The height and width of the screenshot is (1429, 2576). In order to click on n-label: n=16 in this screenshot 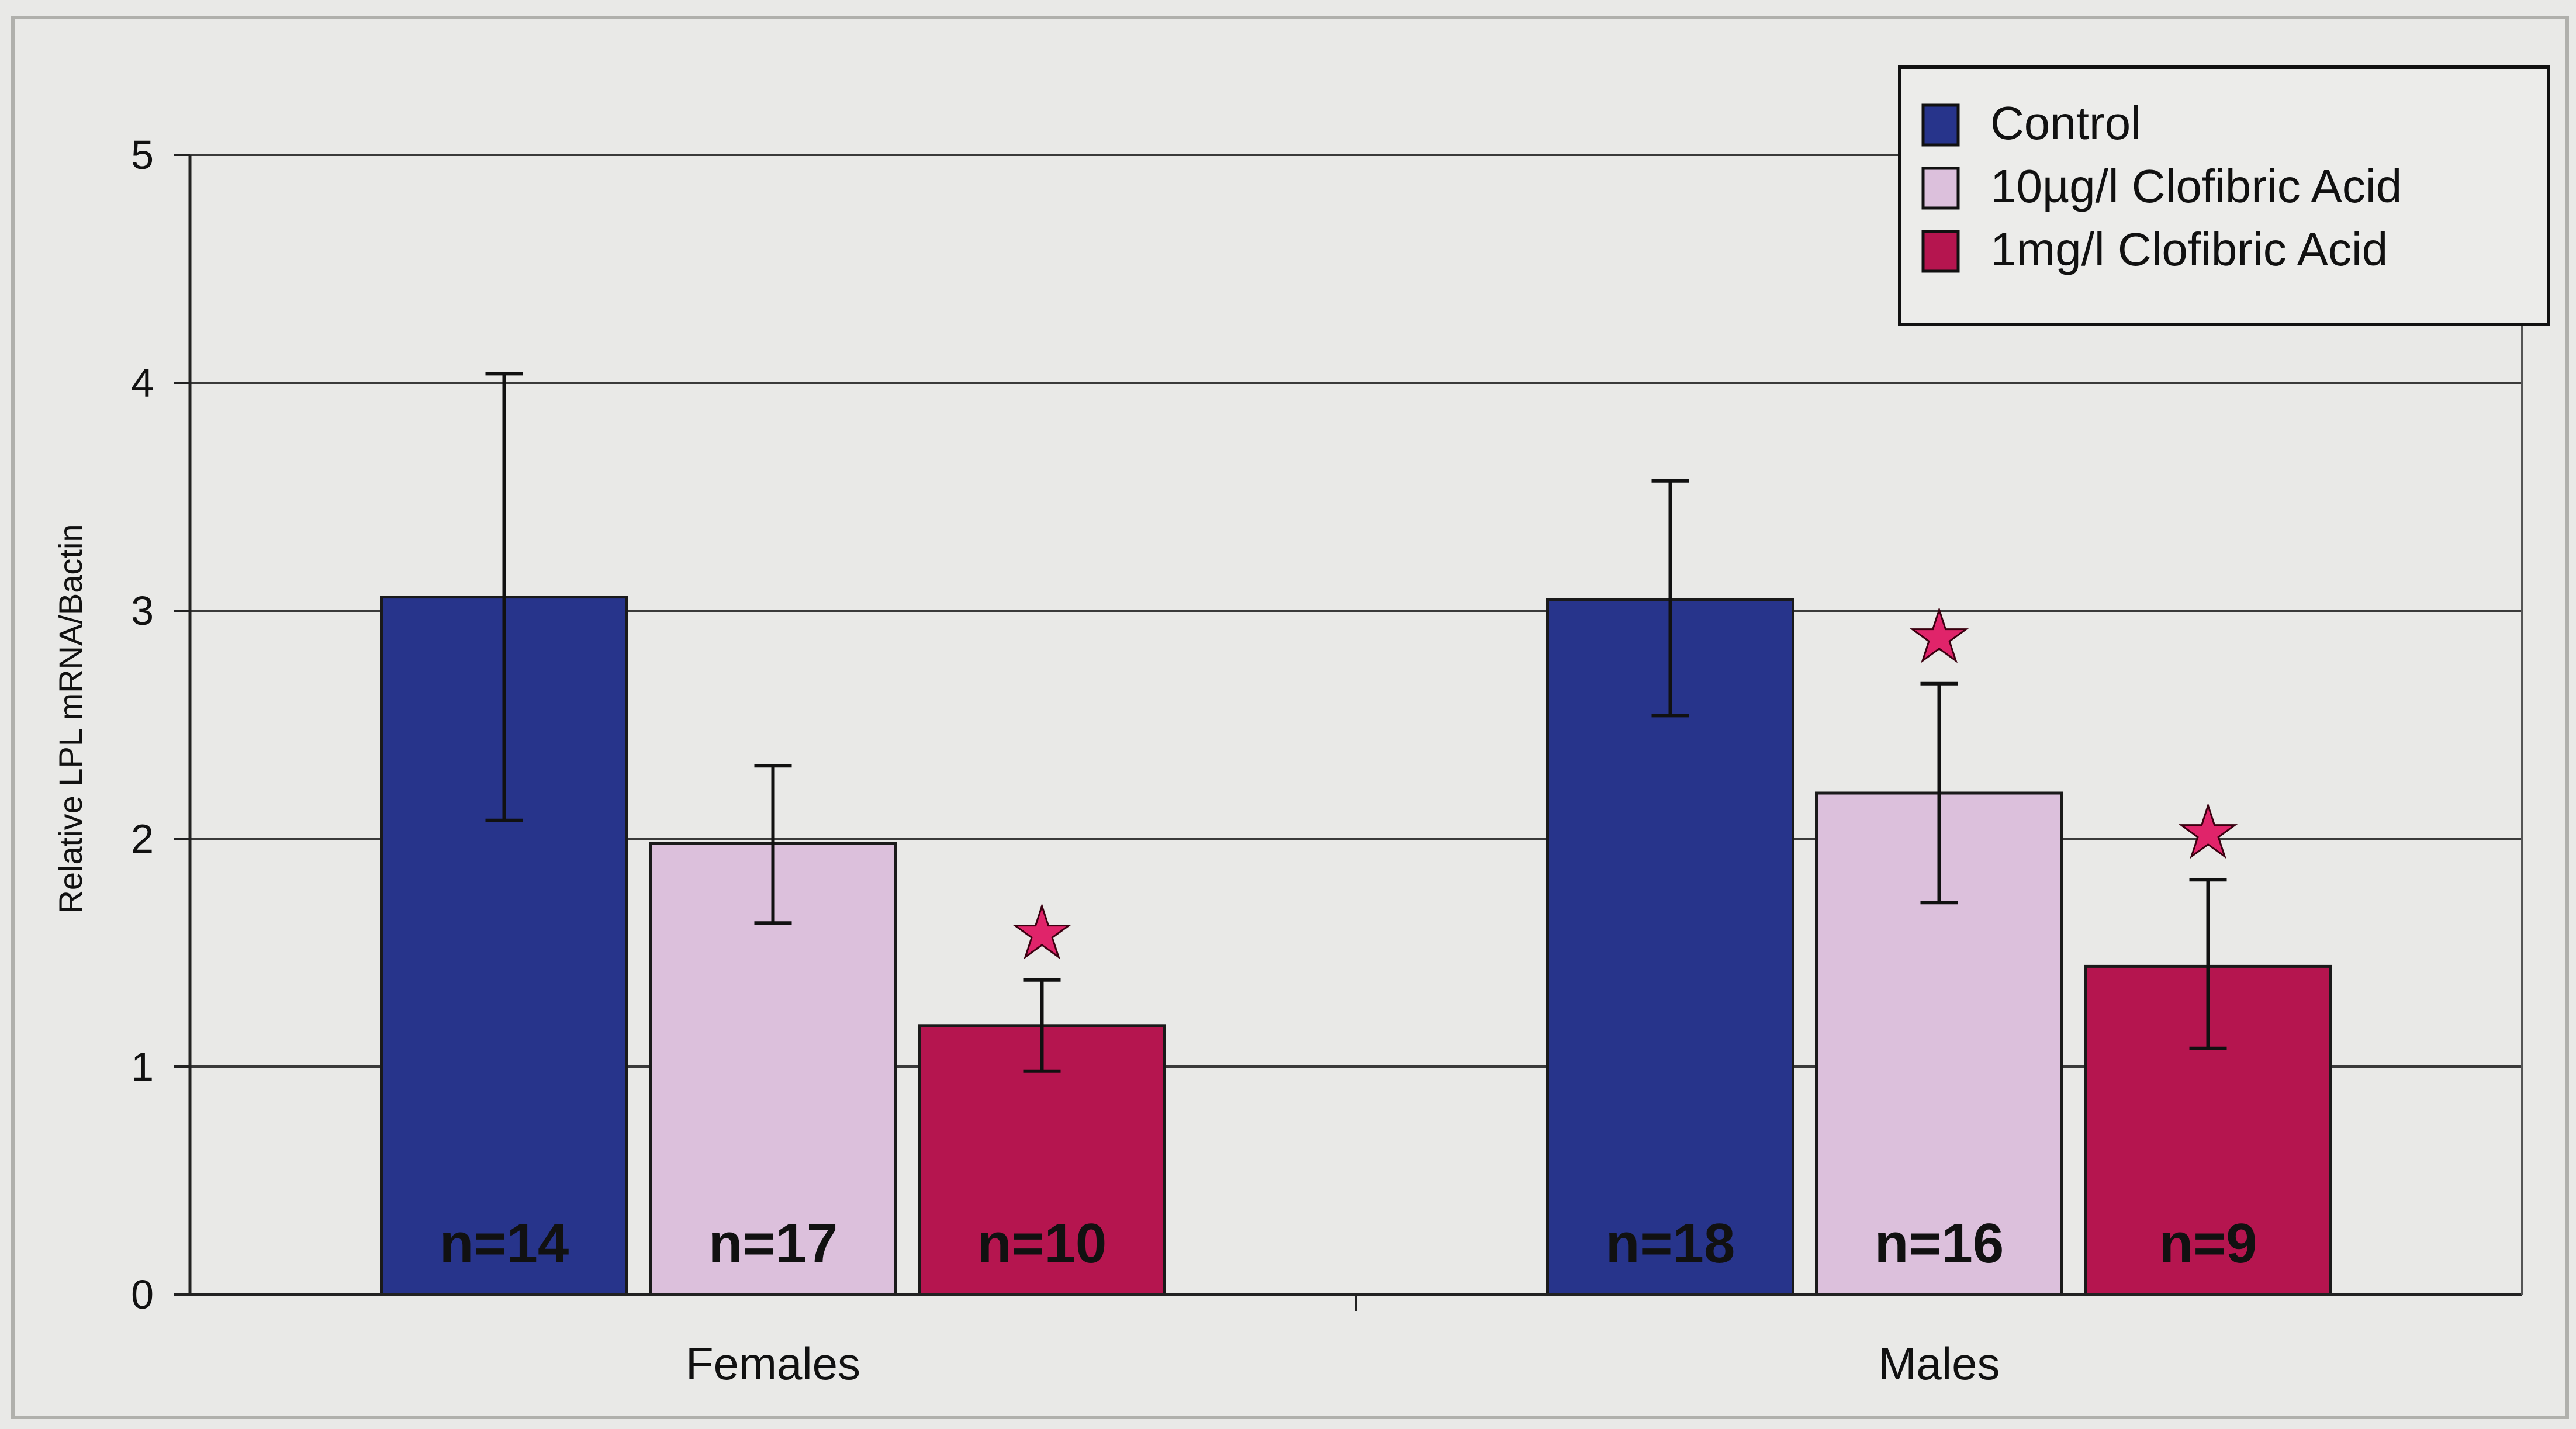, I will do `click(1939, 1243)`.